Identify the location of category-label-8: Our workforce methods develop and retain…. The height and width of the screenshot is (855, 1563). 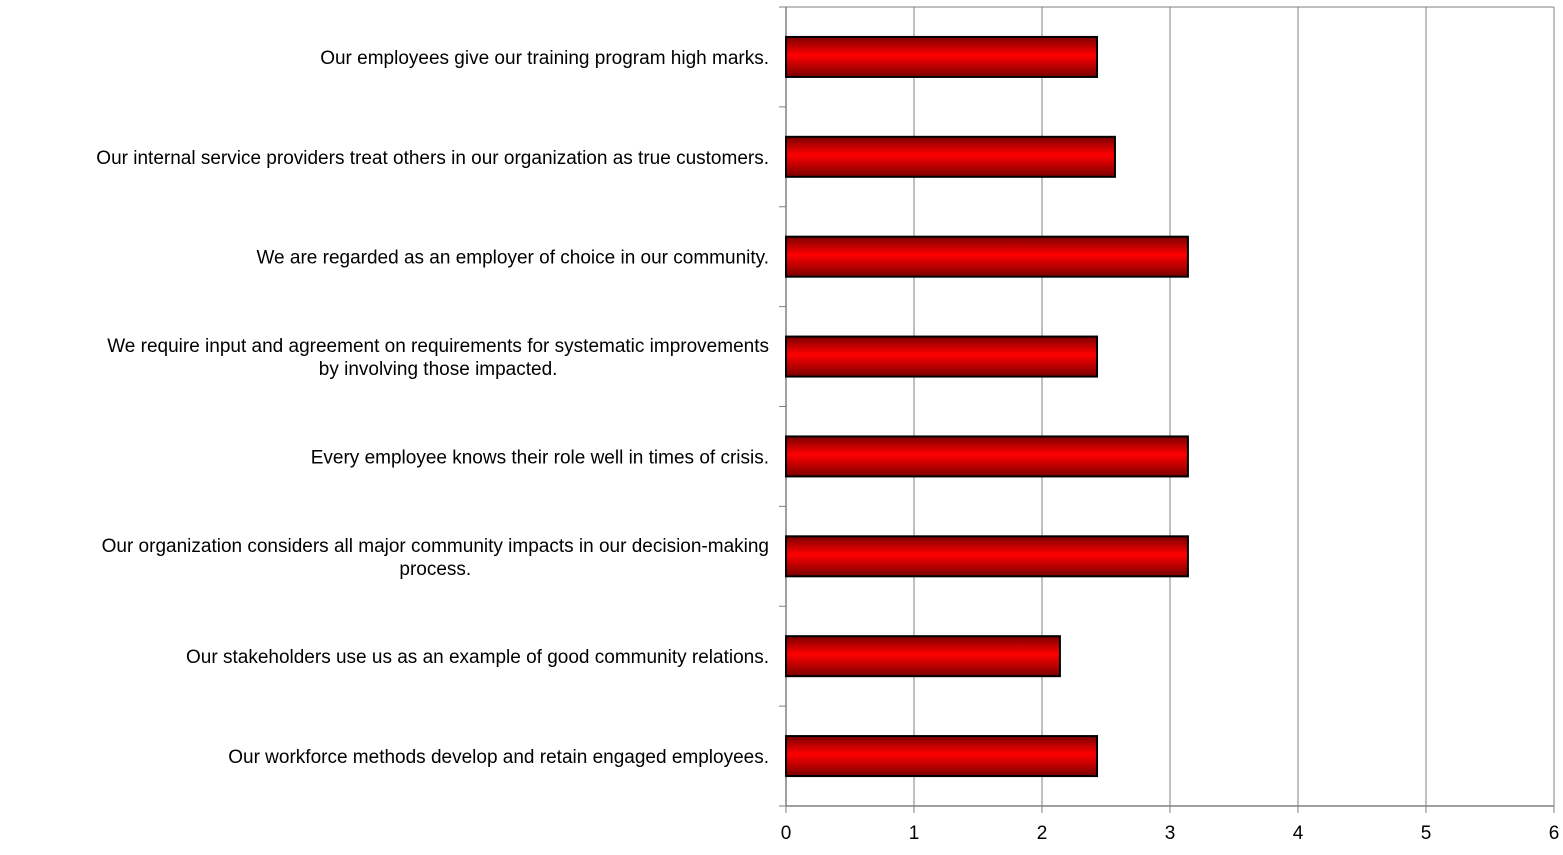
(498, 757).